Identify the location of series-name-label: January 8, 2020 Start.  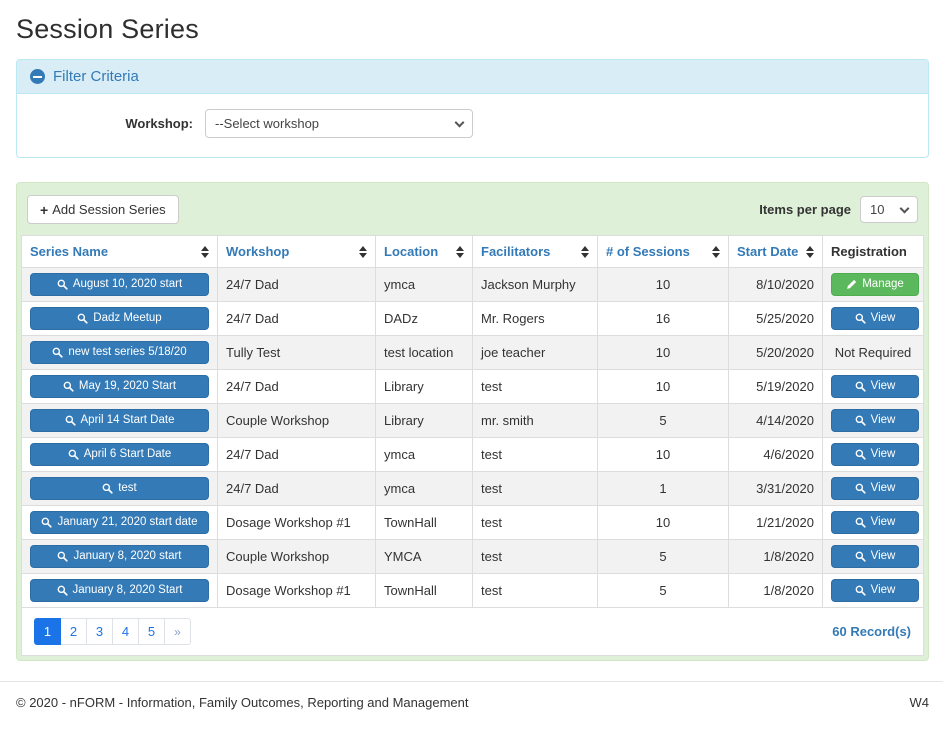
(127, 589).